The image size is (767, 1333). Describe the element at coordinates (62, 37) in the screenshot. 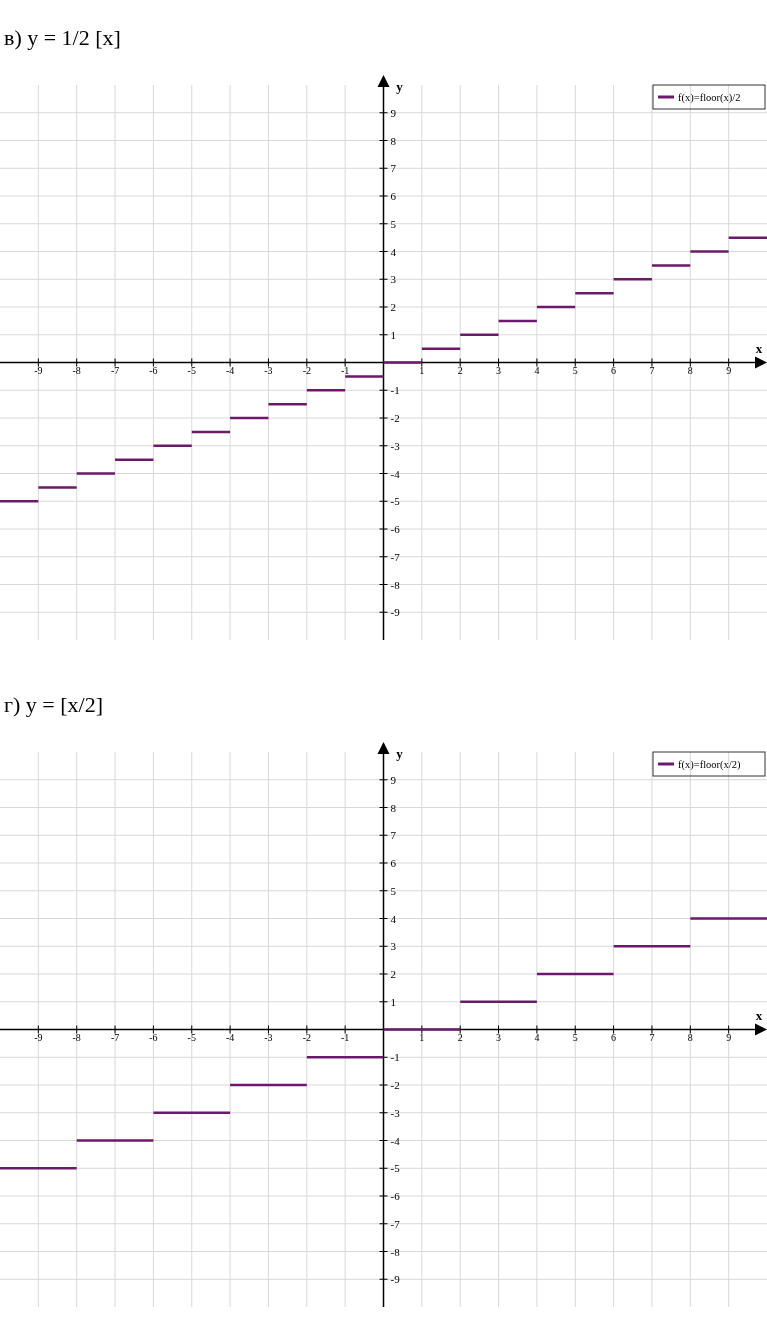

I see `chart-title: в) y = 1/2 [x]` at that location.